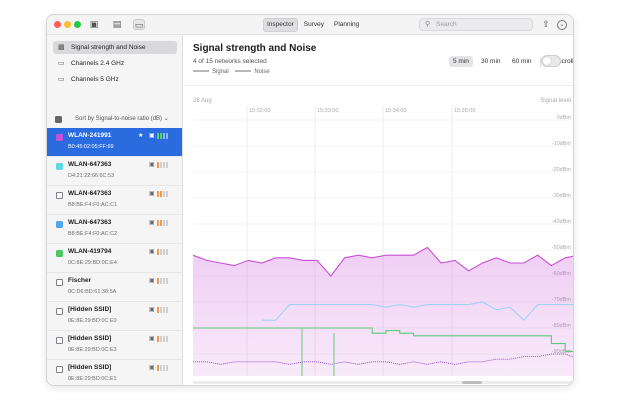 The image size is (620, 400). I want to click on minimize-window-button, so click(67, 24).